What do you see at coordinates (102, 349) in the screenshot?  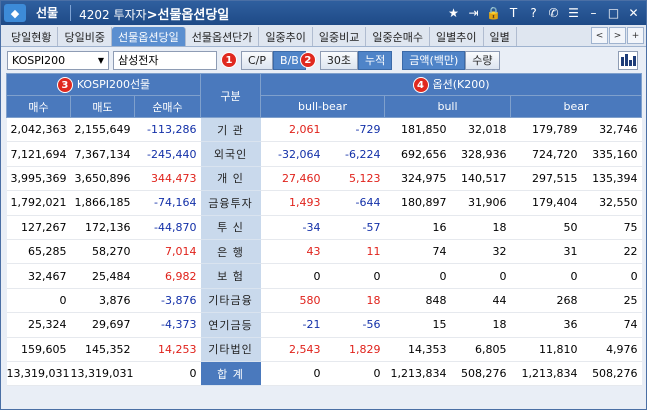 I see `cell-sell: 145,352` at bounding box center [102, 349].